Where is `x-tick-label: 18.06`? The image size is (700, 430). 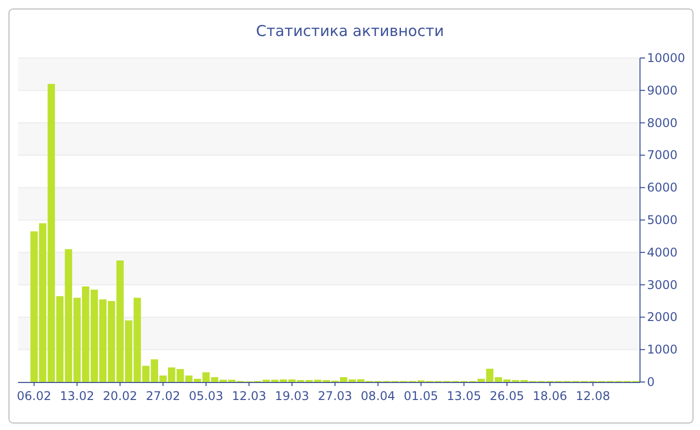
x-tick-label: 18.06 is located at coordinates (550, 396).